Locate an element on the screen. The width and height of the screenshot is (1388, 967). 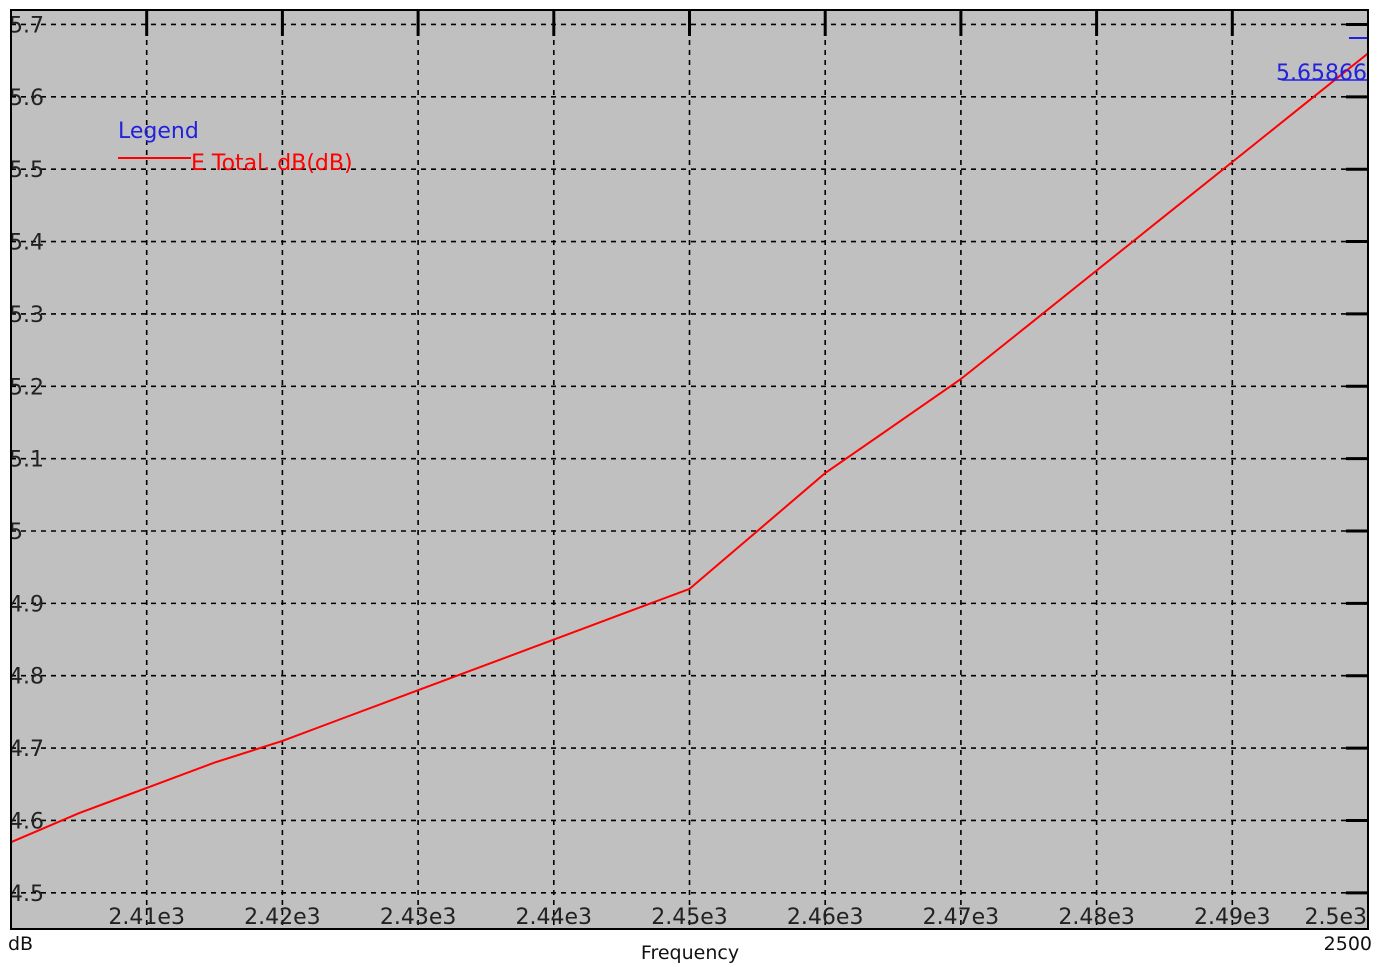
y-axis-unit-label: dB is located at coordinates (20, 944).